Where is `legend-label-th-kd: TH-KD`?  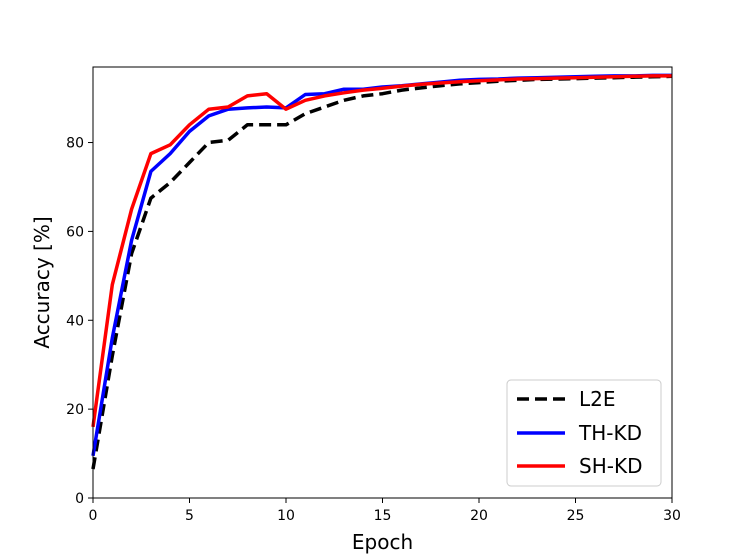
legend-label-th-kd: TH-KD is located at coordinates (610, 433).